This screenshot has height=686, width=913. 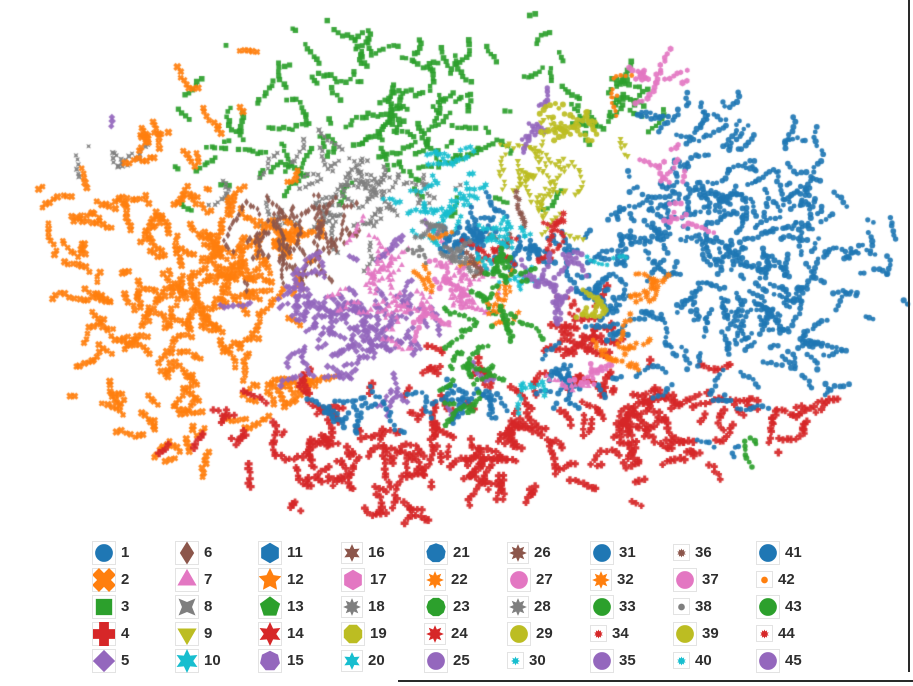 What do you see at coordinates (461, 552) in the screenshot?
I see `legend-item-label: 21` at bounding box center [461, 552].